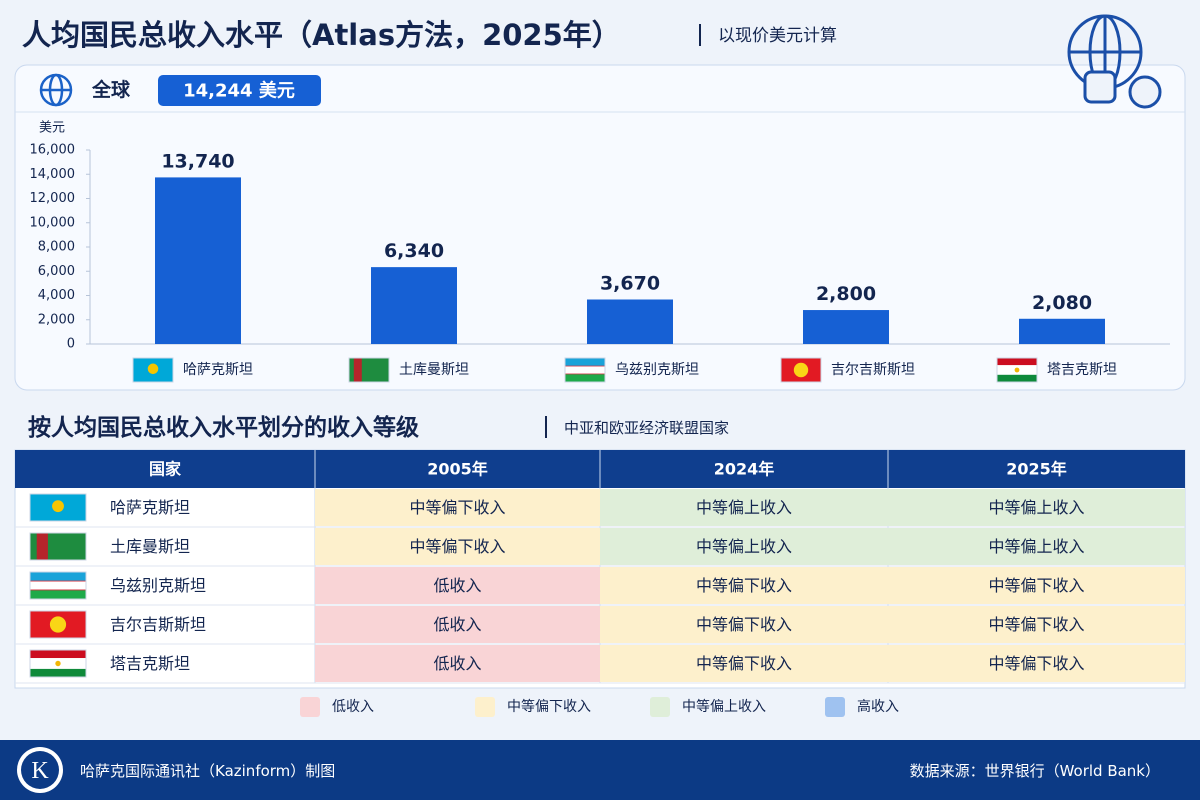 This screenshot has width=1200, height=800. What do you see at coordinates (56, 319) in the screenshot?
I see `y-tick-label: 2,000` at bounding box center [56, 319].